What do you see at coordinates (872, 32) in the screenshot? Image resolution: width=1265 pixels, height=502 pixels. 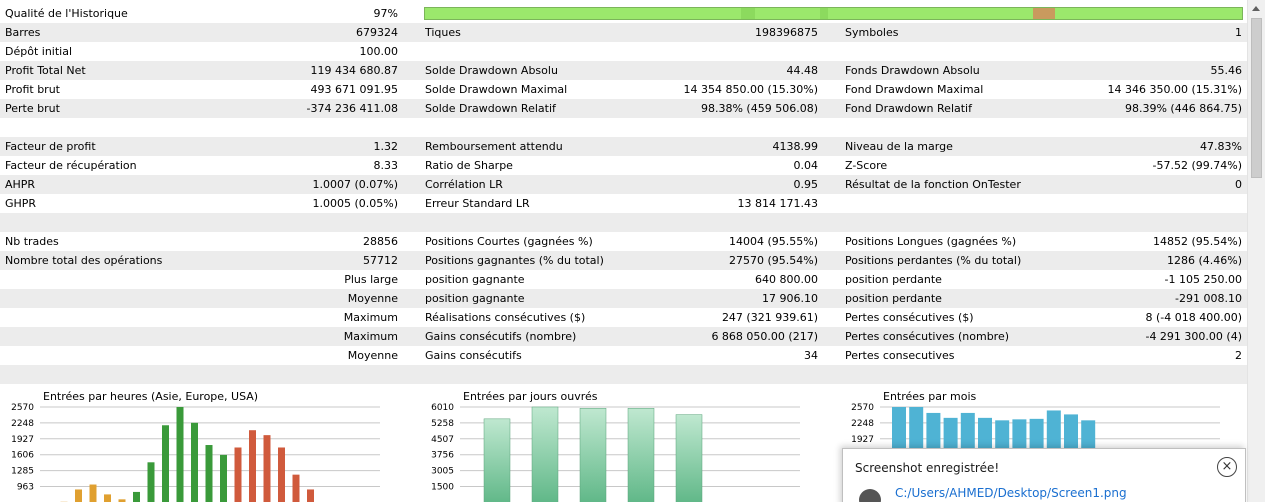 I see `stats-label-3: Symboles` at bounding box center [872, 32].